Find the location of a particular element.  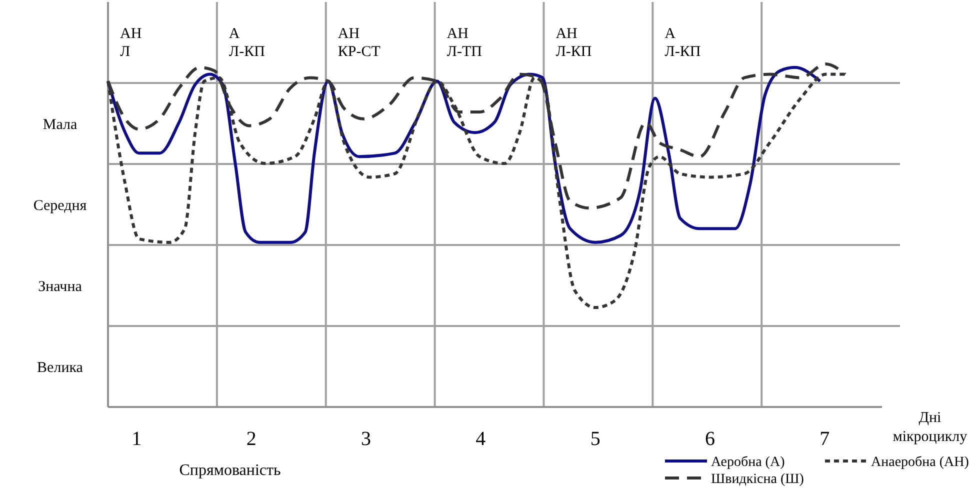

x-tick-label: 2 is located at coordinates (251, 439).